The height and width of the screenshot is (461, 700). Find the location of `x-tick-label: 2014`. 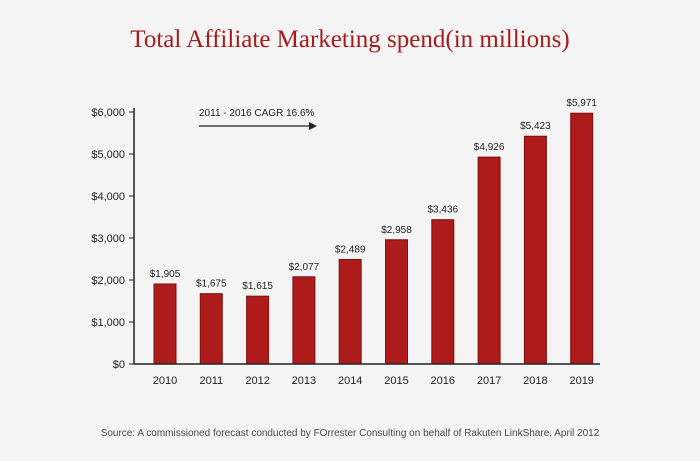

x-tick-label: 2014 is located at coordinates (350, 381).